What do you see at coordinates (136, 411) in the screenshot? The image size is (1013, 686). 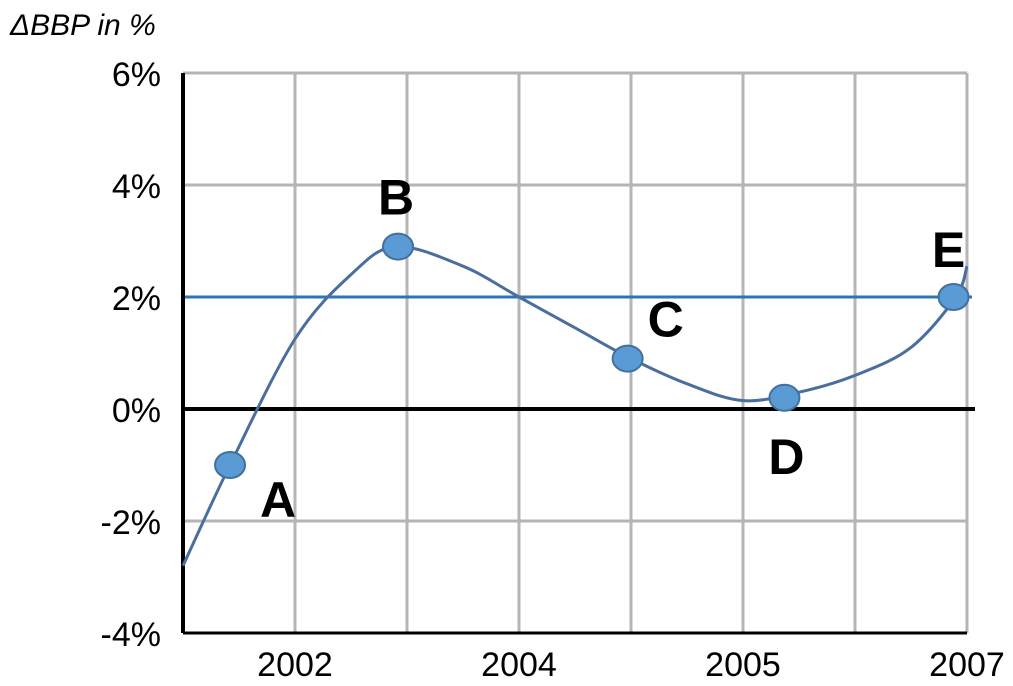 I see `y-tick-label: 0%` at bounding box center [136, 411].